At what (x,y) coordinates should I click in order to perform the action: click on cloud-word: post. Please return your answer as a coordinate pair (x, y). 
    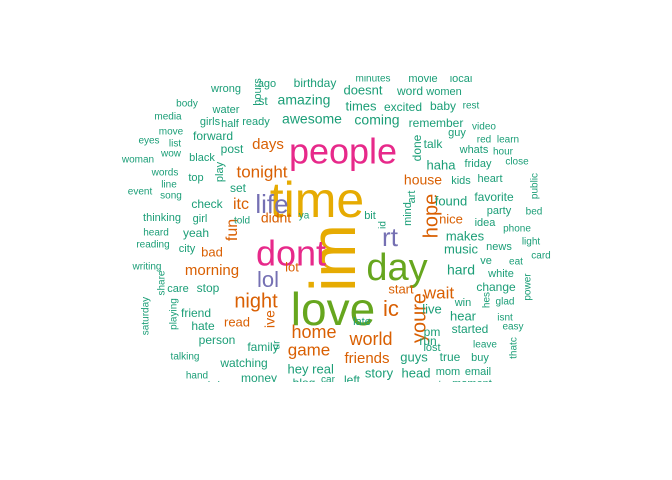
    Looking at the image, I should click on (232, 149).